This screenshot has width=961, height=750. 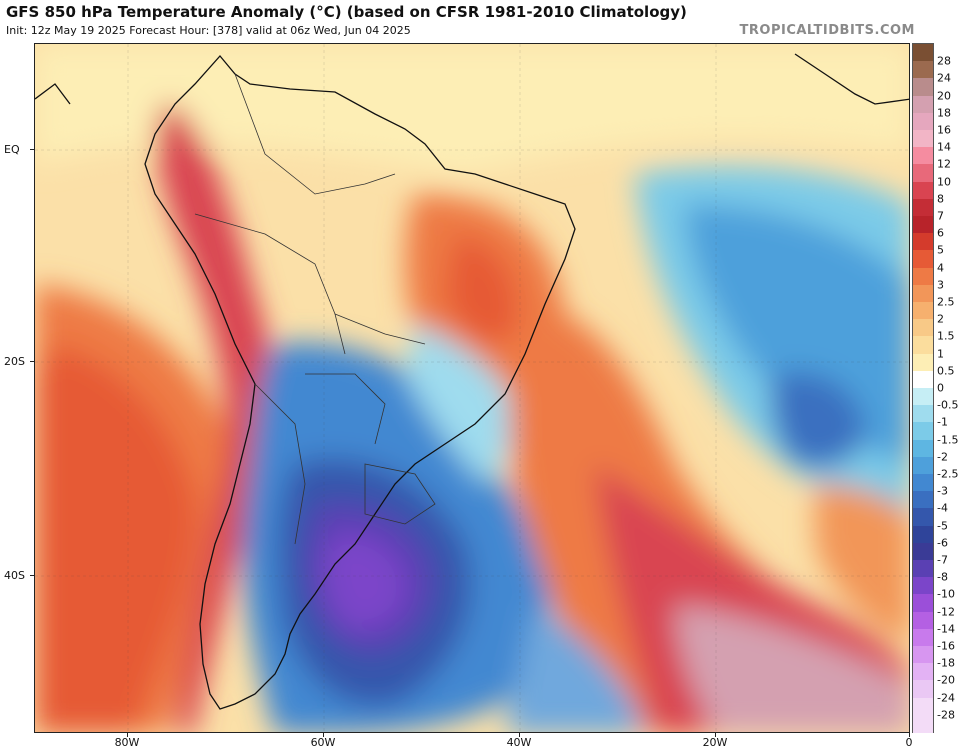 I want to click on colorbar-label: 24, so click(x=944, y=78).